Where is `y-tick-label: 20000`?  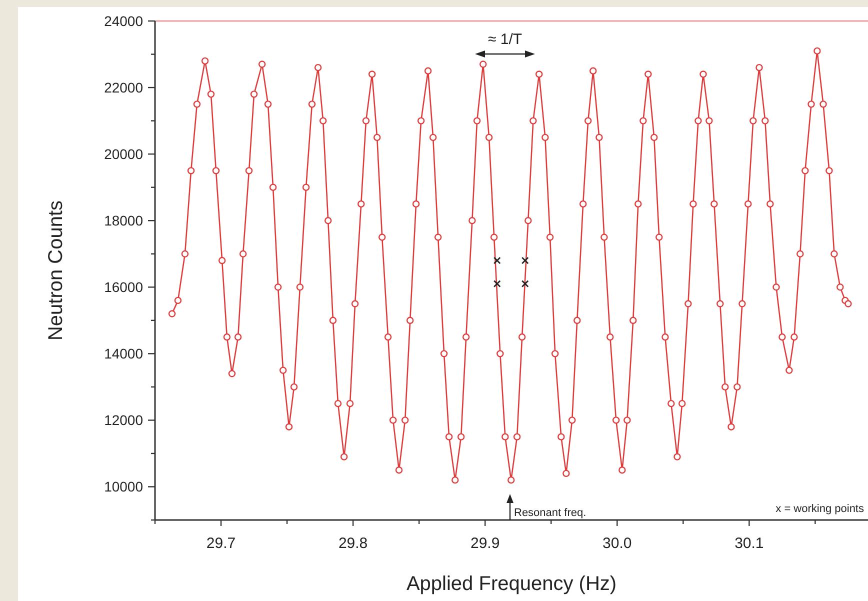 y-tick-label: 20000 is located at coordinates (124, 154).